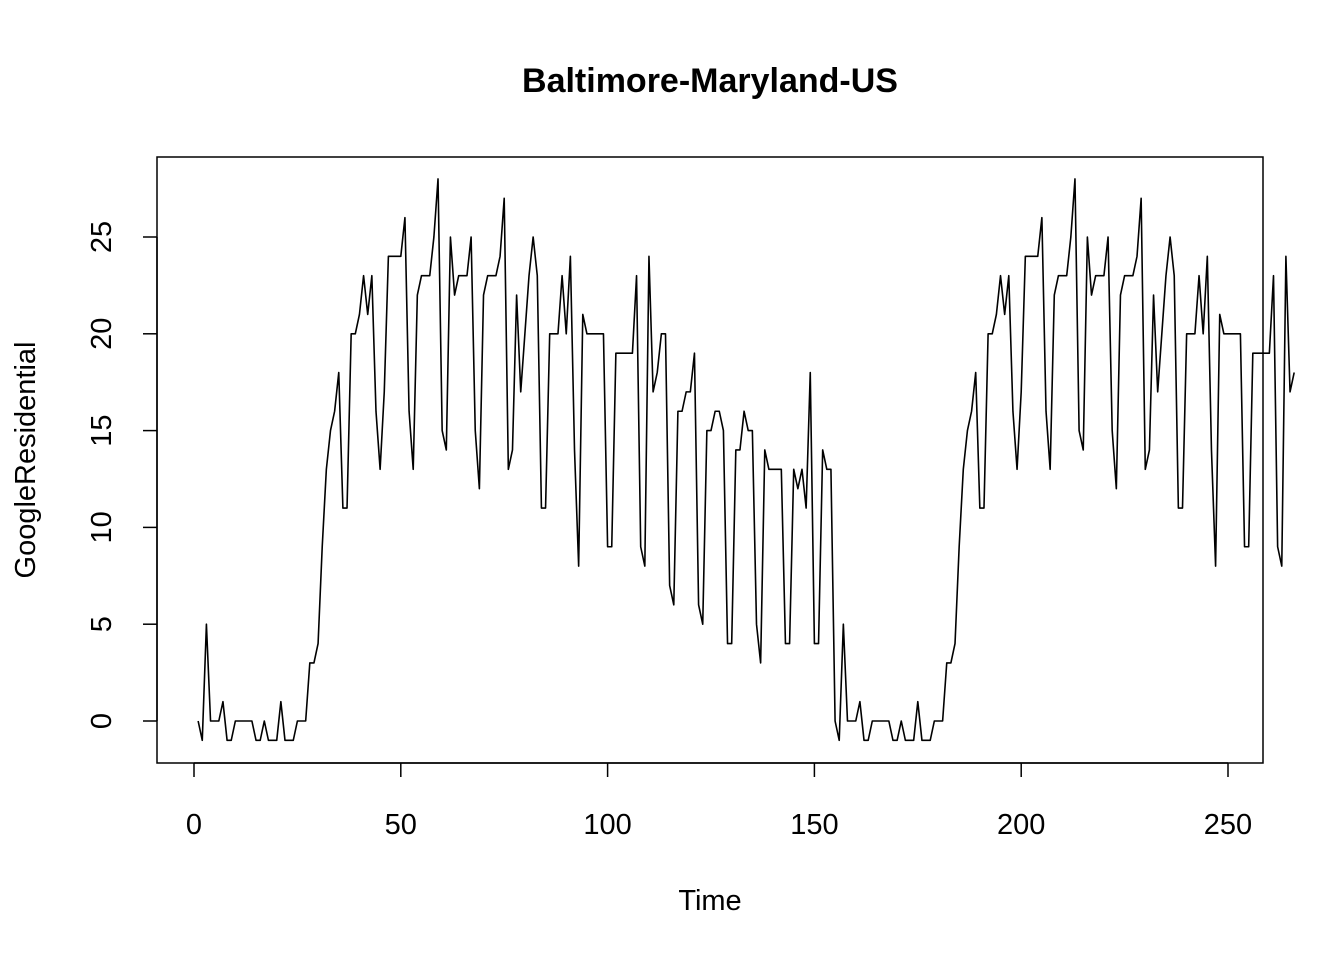 The image size is (1344, 960). I want to click on x-tick-label: 150, so click(814, 825).